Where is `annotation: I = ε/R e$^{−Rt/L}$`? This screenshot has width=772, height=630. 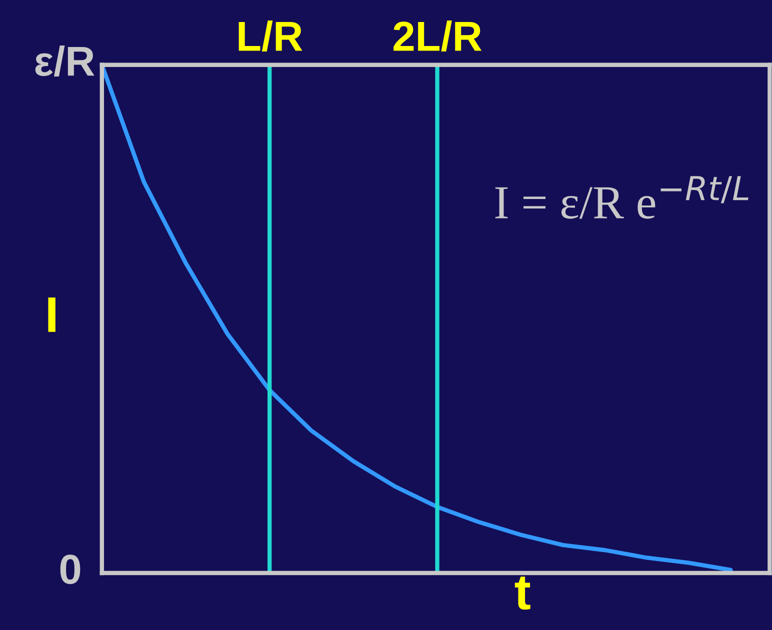
annotation: I = ε/R e$^{−Rt/L}$ is located at coordinates (621, 197).